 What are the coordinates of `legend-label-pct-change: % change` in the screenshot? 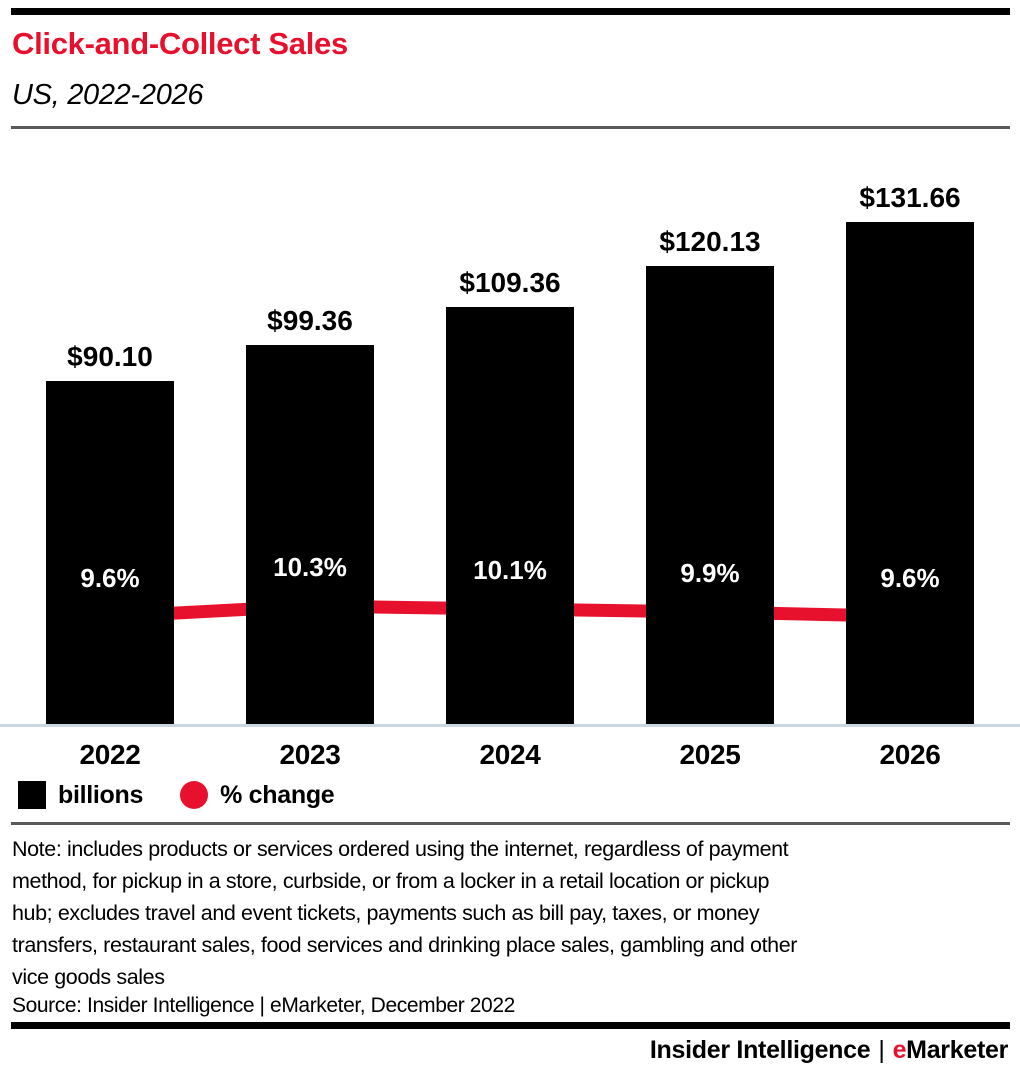 It's located at (277, 794).